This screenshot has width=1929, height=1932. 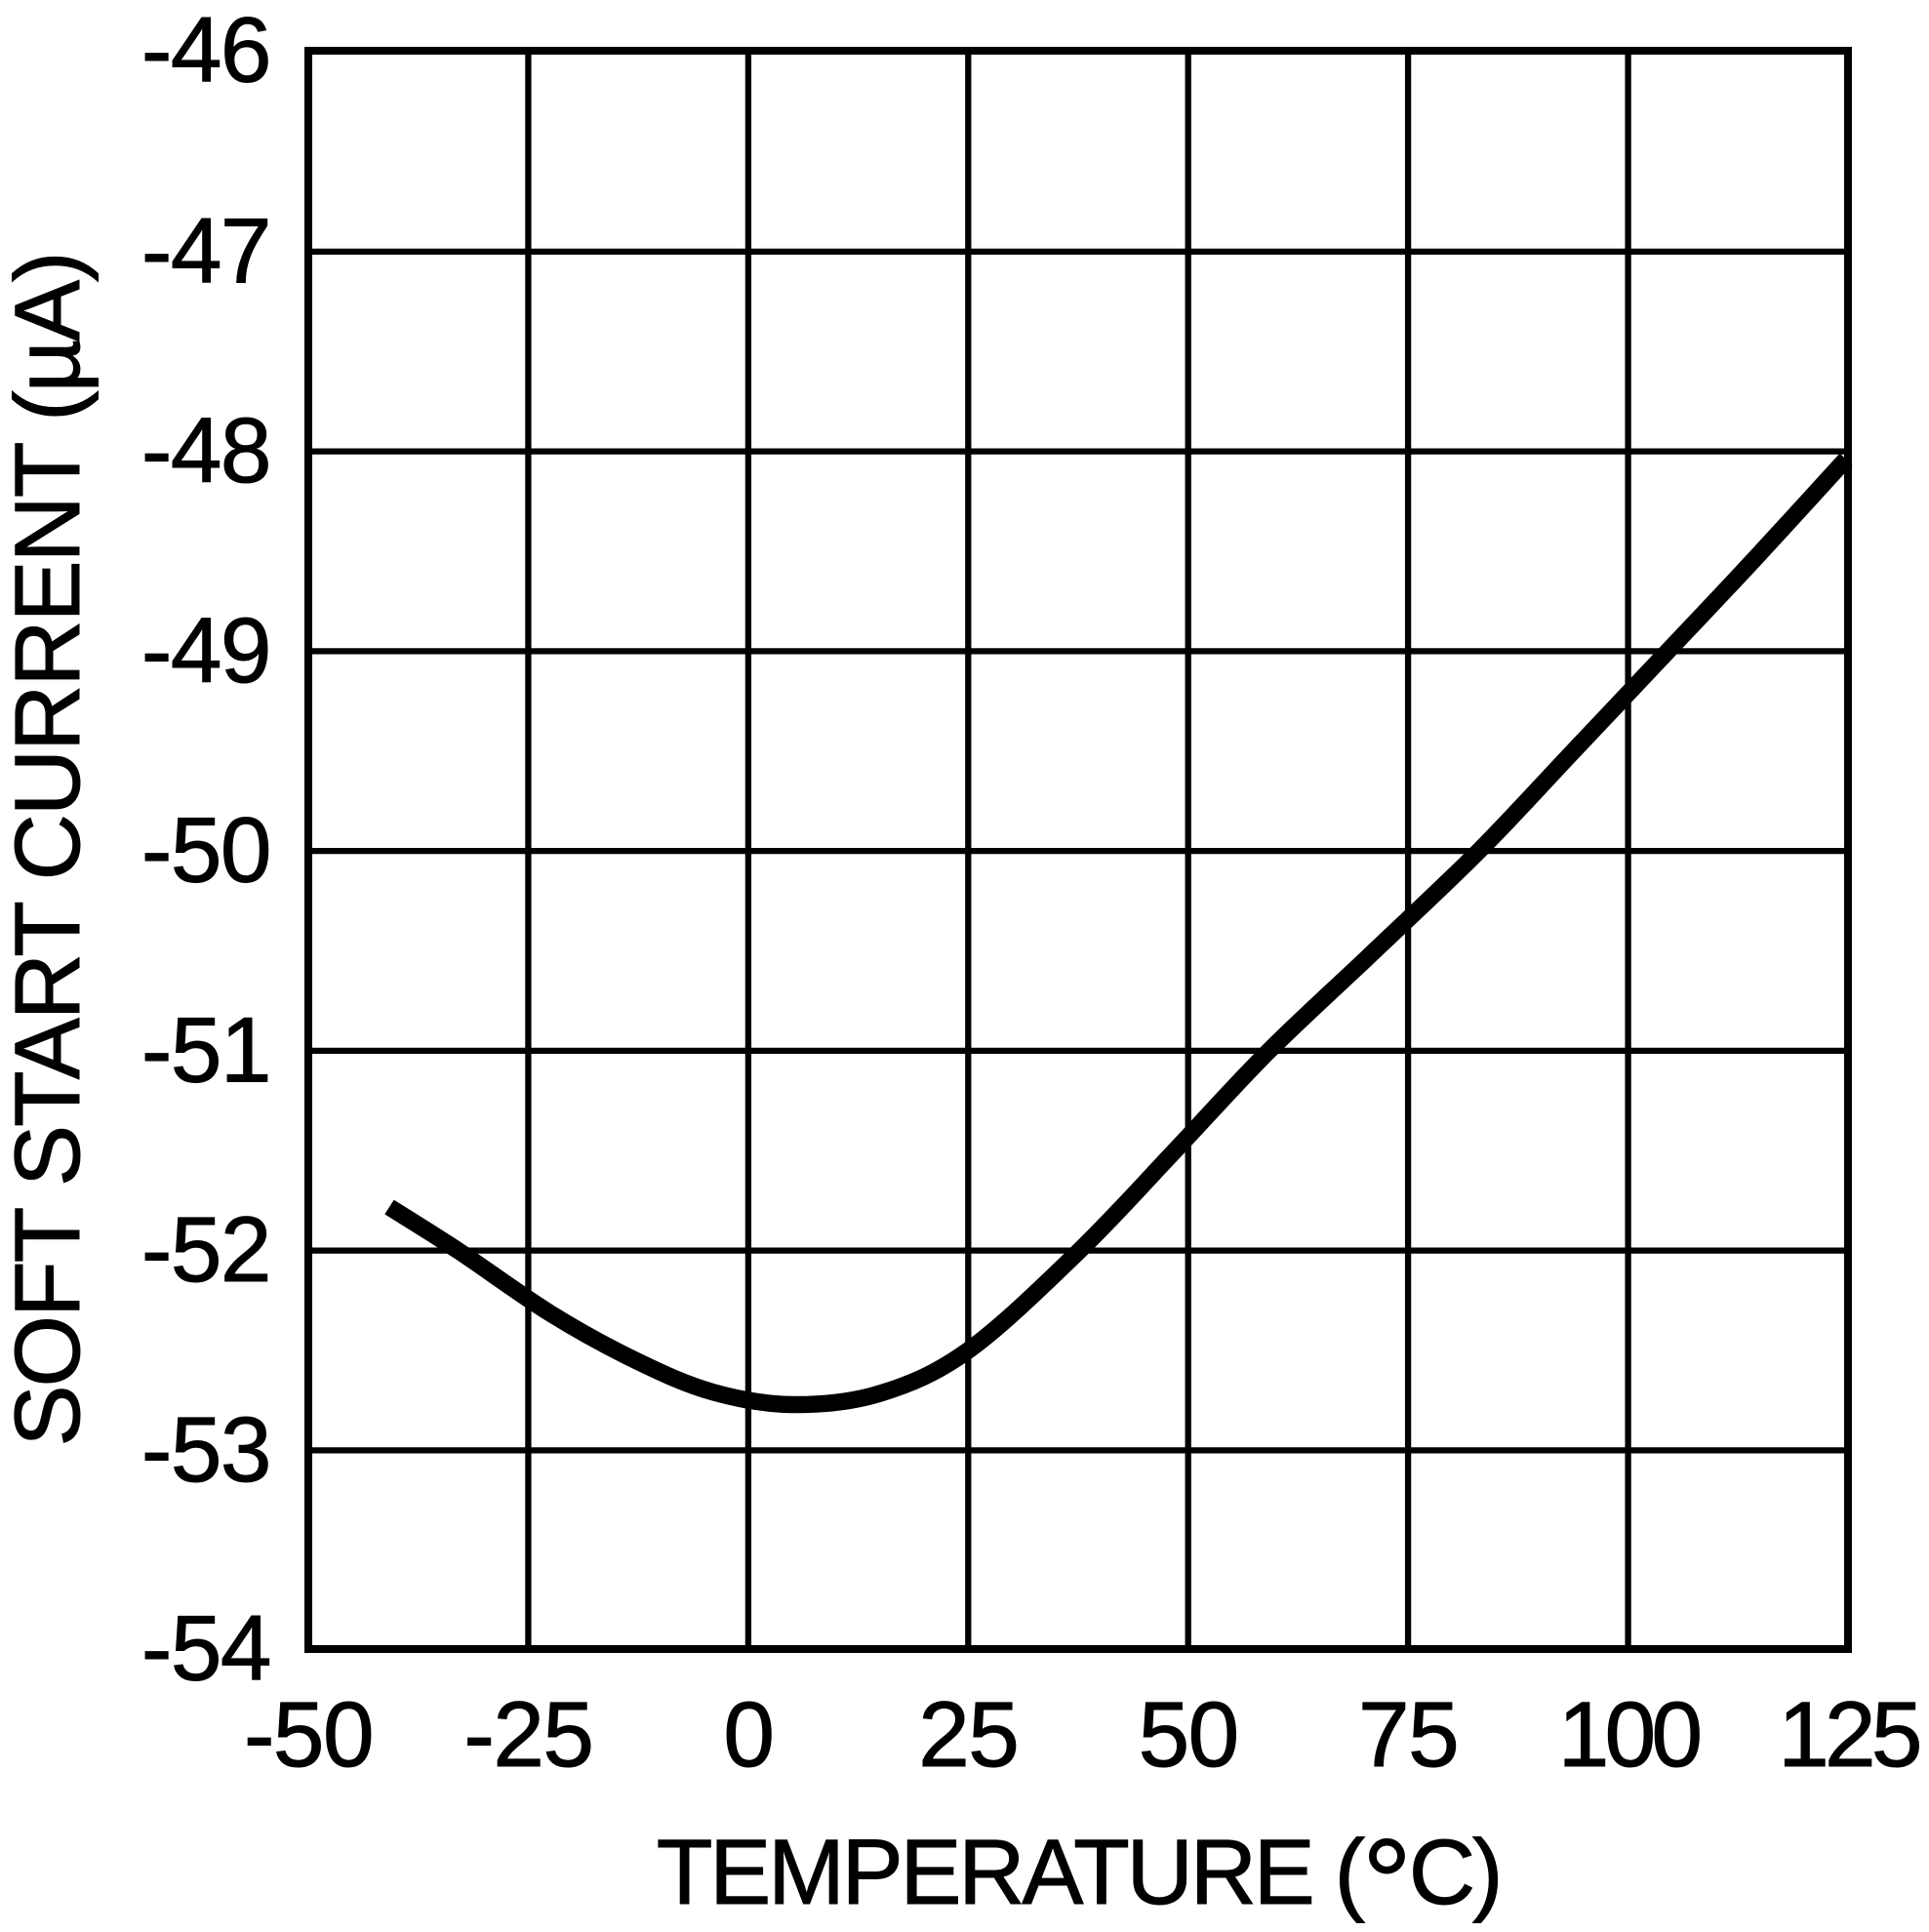 I want to click on svg-text: -48, so click(x=205, y=451).